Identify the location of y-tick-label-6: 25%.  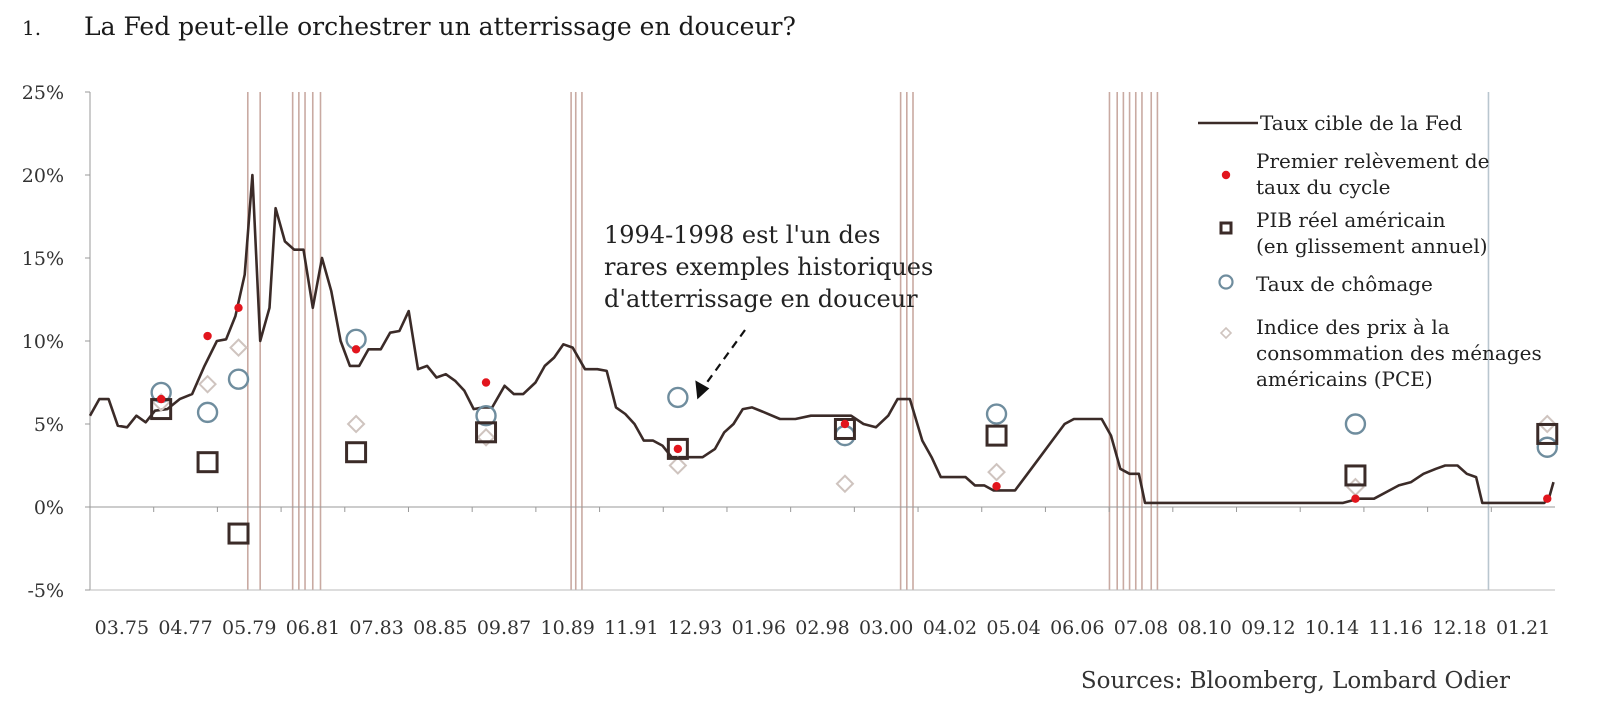
(43, 93).